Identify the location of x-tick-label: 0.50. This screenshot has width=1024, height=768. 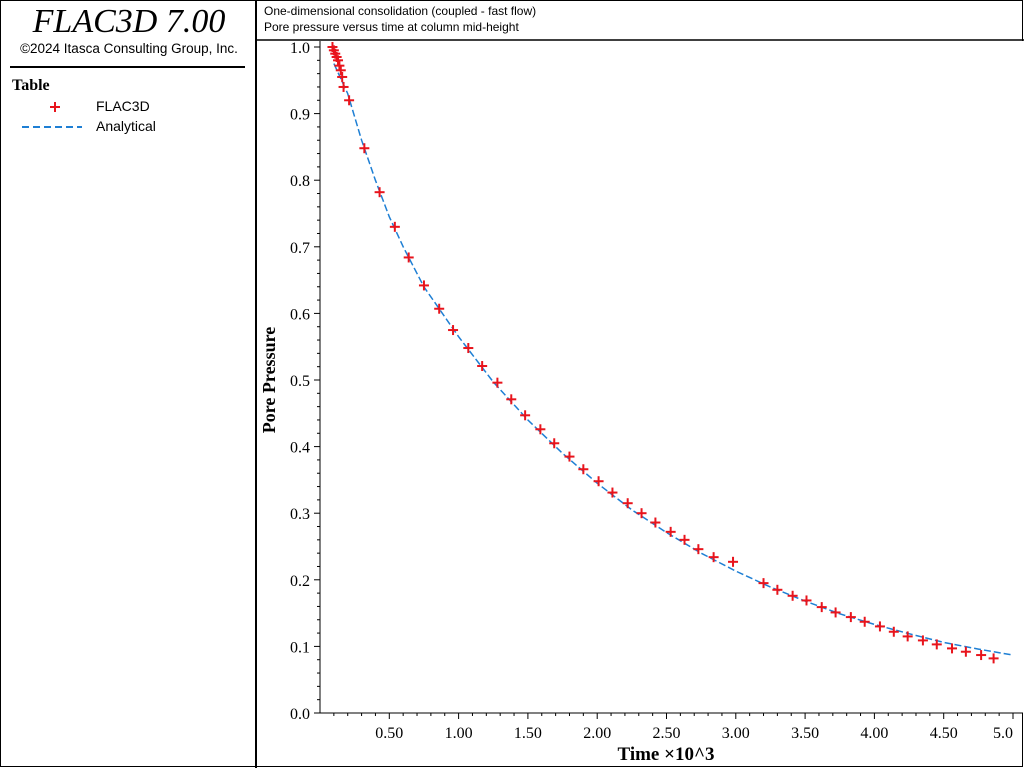
(389, 733).